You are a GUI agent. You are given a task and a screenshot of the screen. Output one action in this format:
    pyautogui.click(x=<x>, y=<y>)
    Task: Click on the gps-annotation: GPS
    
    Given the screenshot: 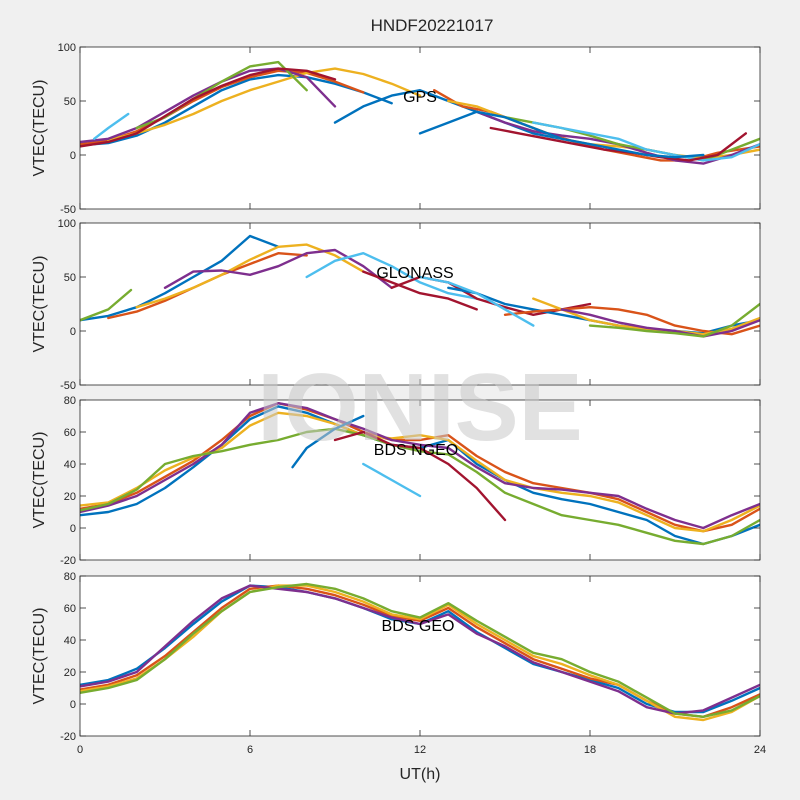 What is the action you would take?
    pyautogui.click(x=420, y=97)
    